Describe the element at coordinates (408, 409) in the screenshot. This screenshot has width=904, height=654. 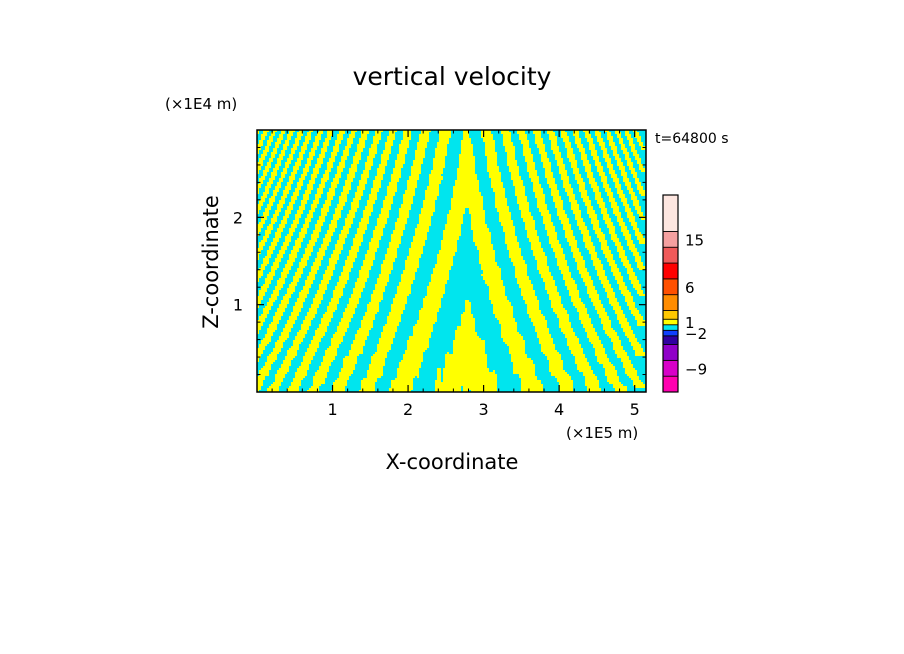
I see `x-tick-label: 2` at that location.